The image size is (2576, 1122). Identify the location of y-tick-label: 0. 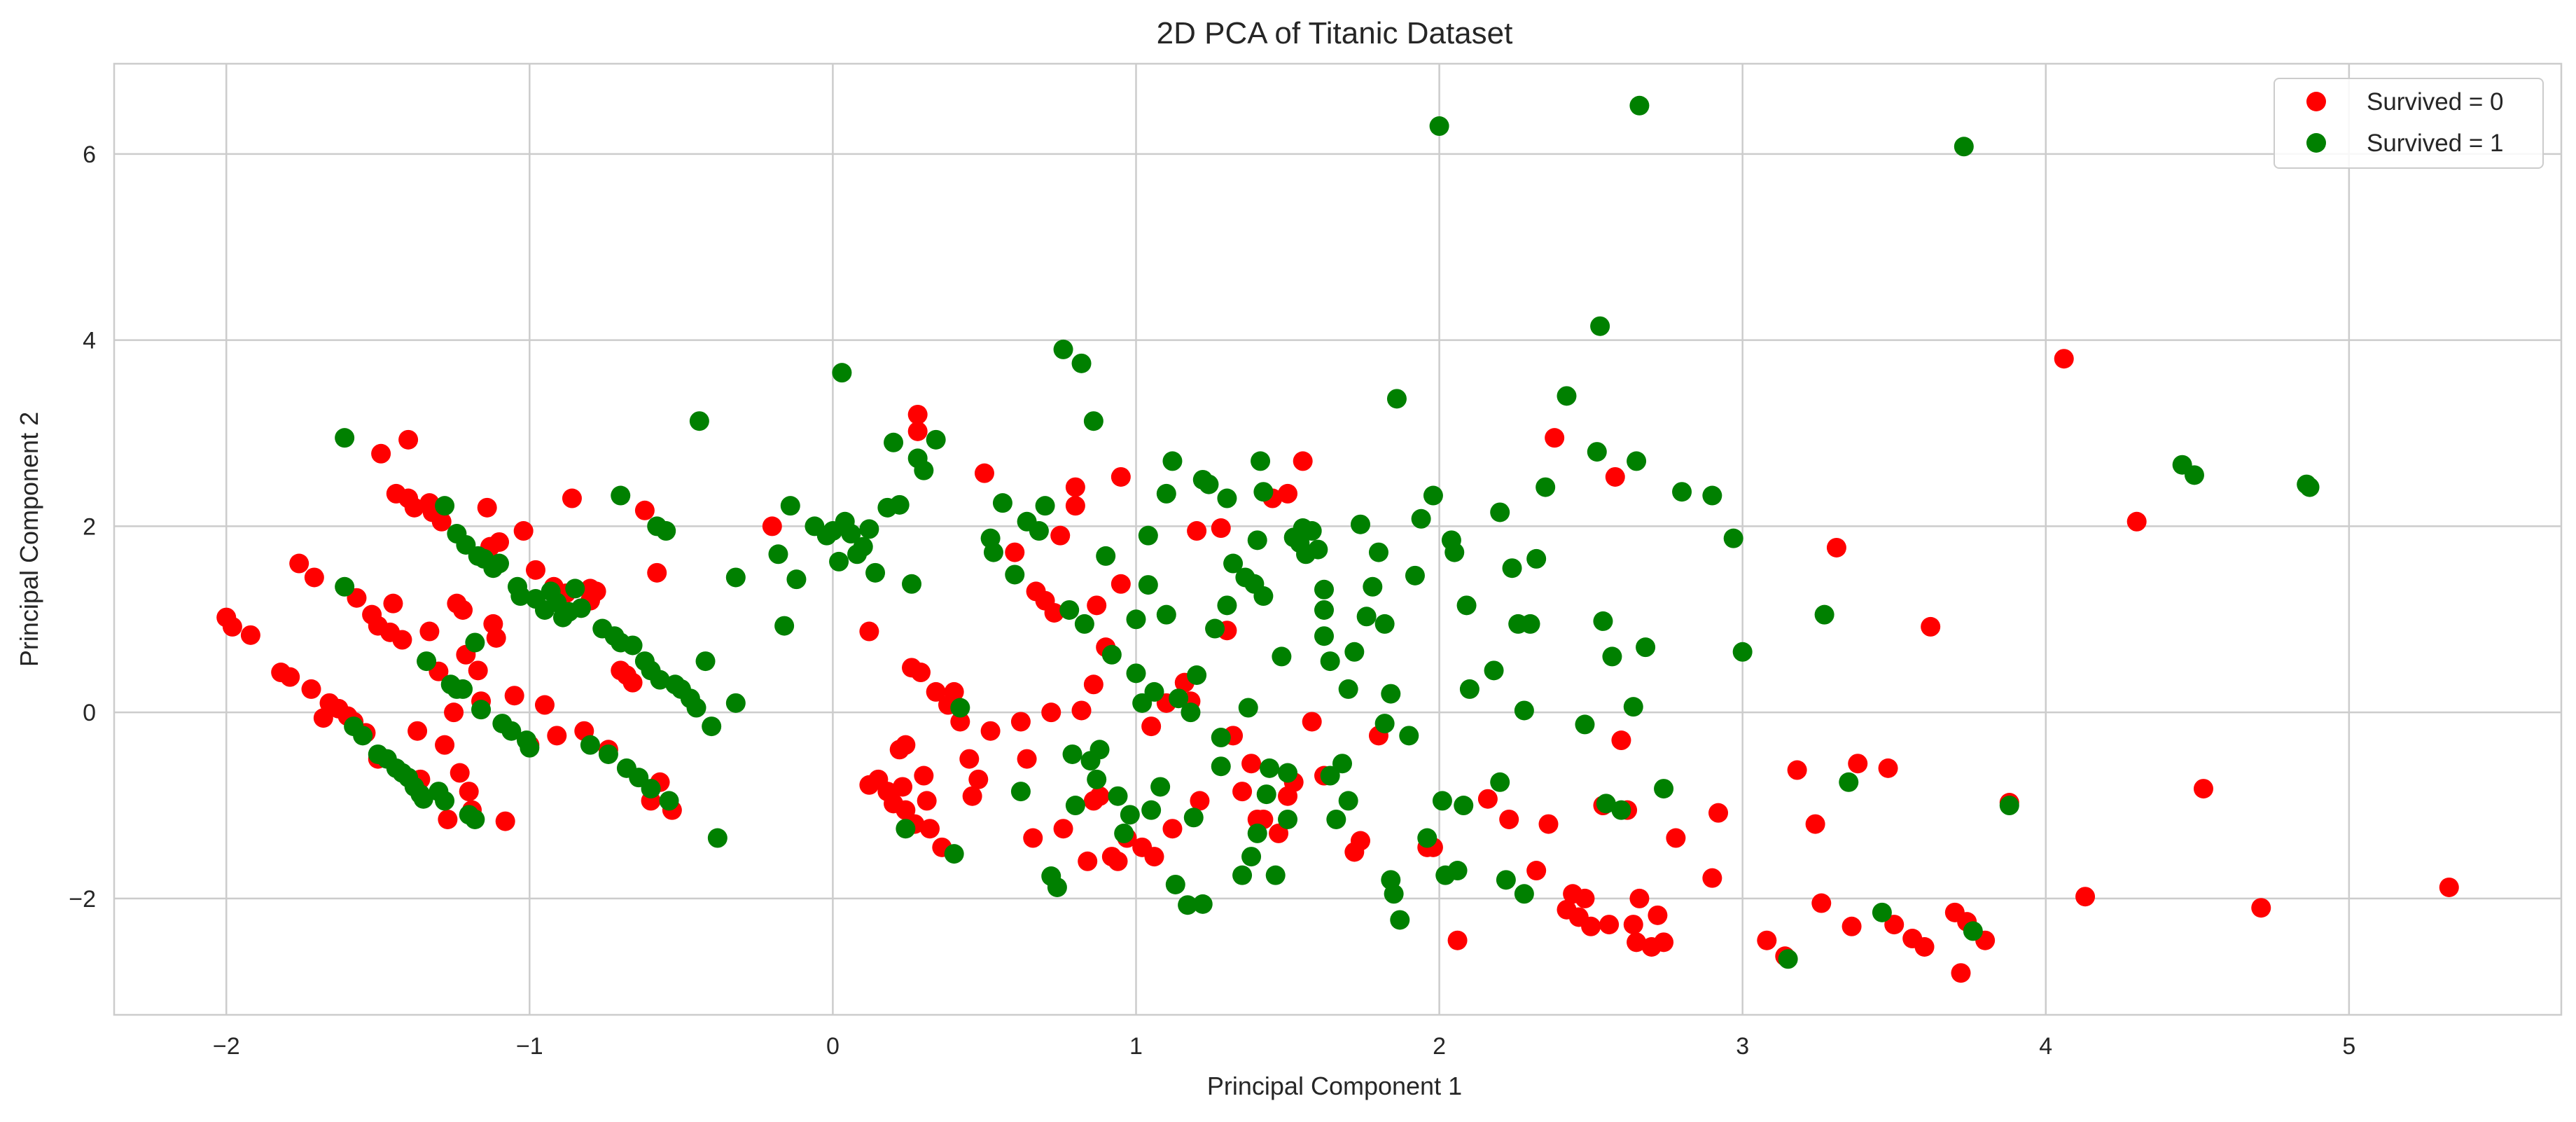
(89, 713).